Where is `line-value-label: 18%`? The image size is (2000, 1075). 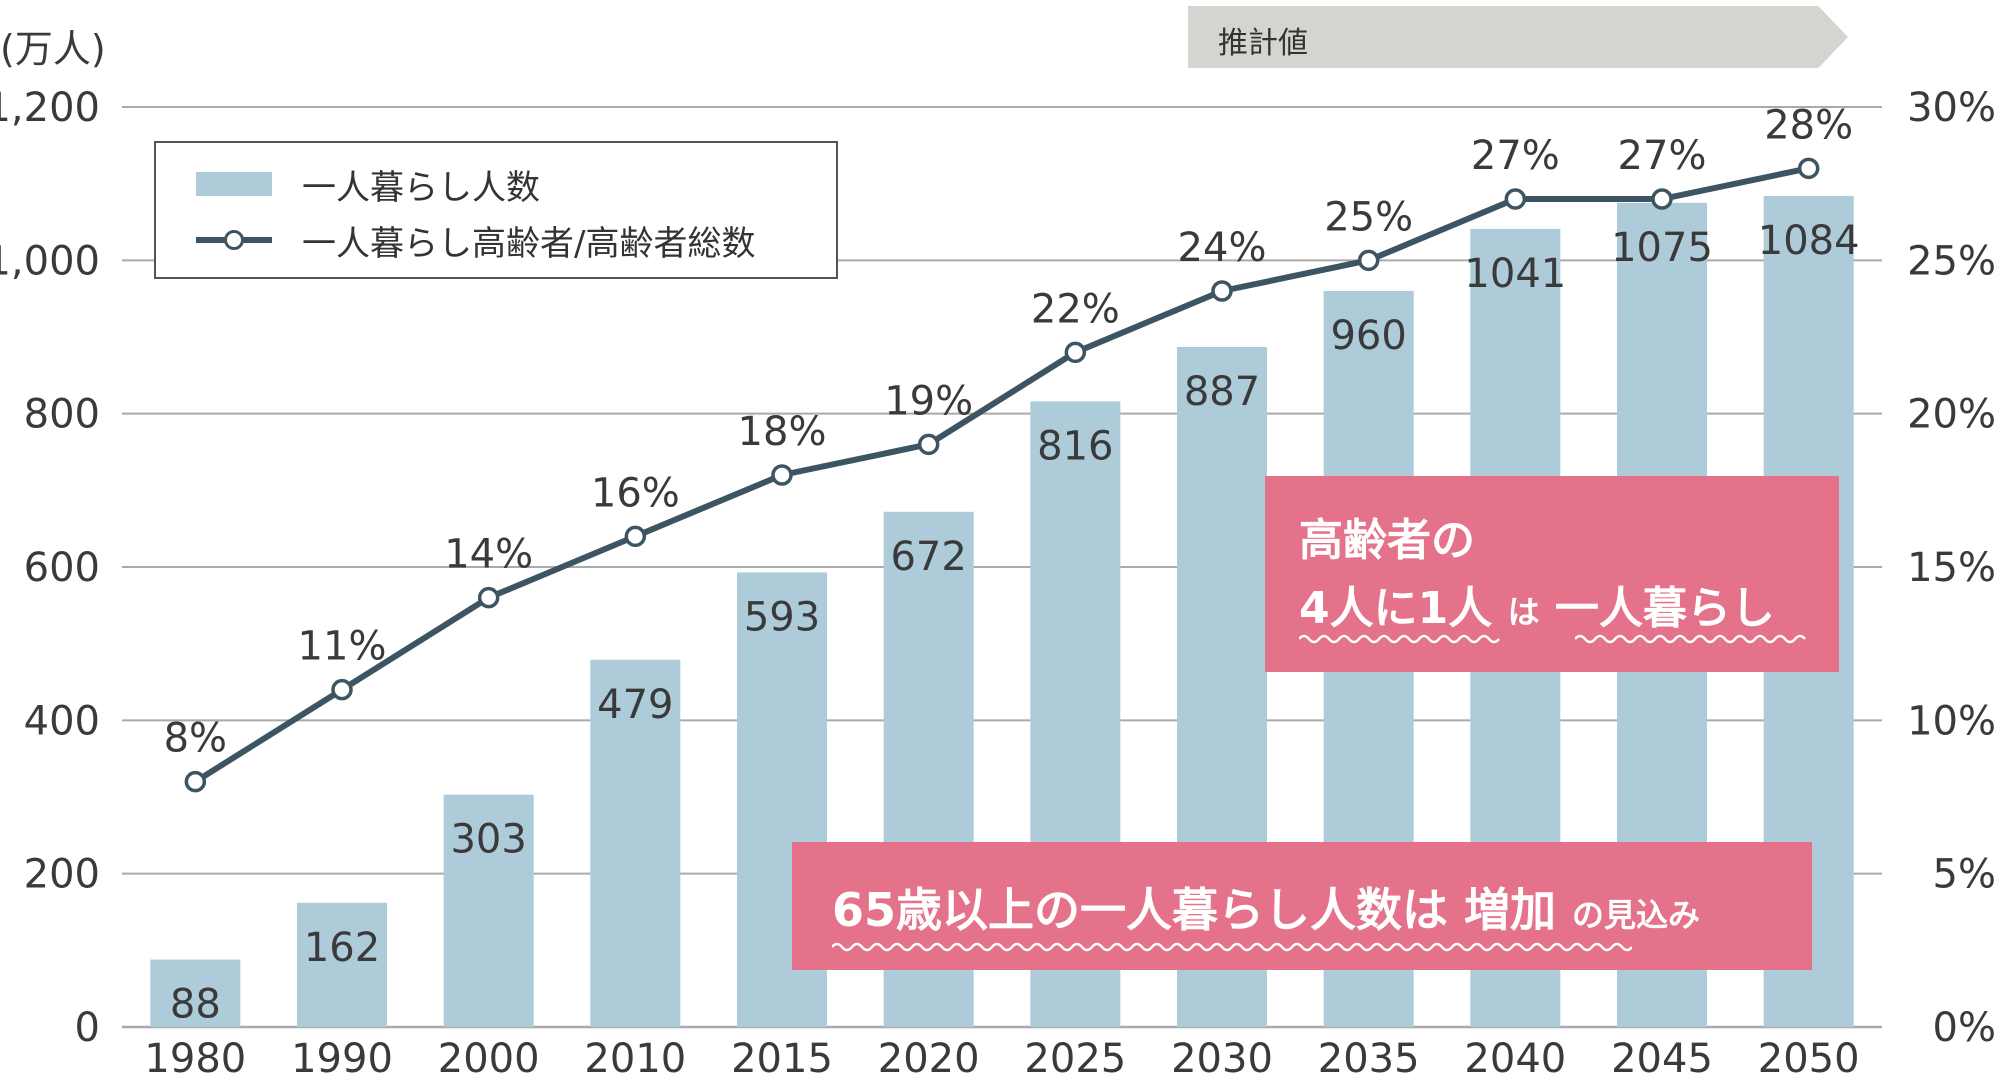
line-value-label: 18% is located at coordinates (782, 432).